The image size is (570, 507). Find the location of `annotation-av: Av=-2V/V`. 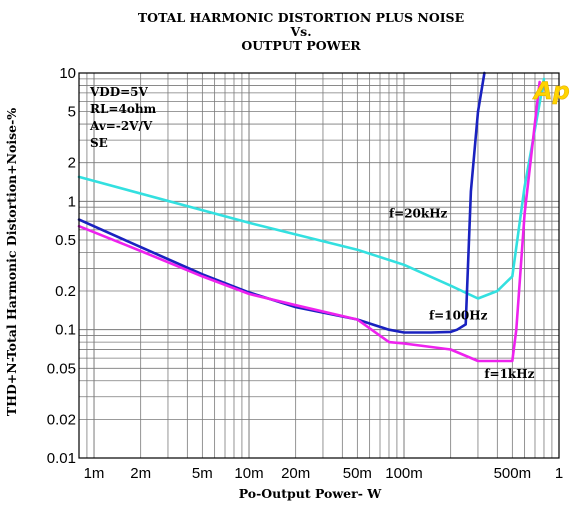

annotation-av: Av=-2V/V is located at coordinates (121, 126).